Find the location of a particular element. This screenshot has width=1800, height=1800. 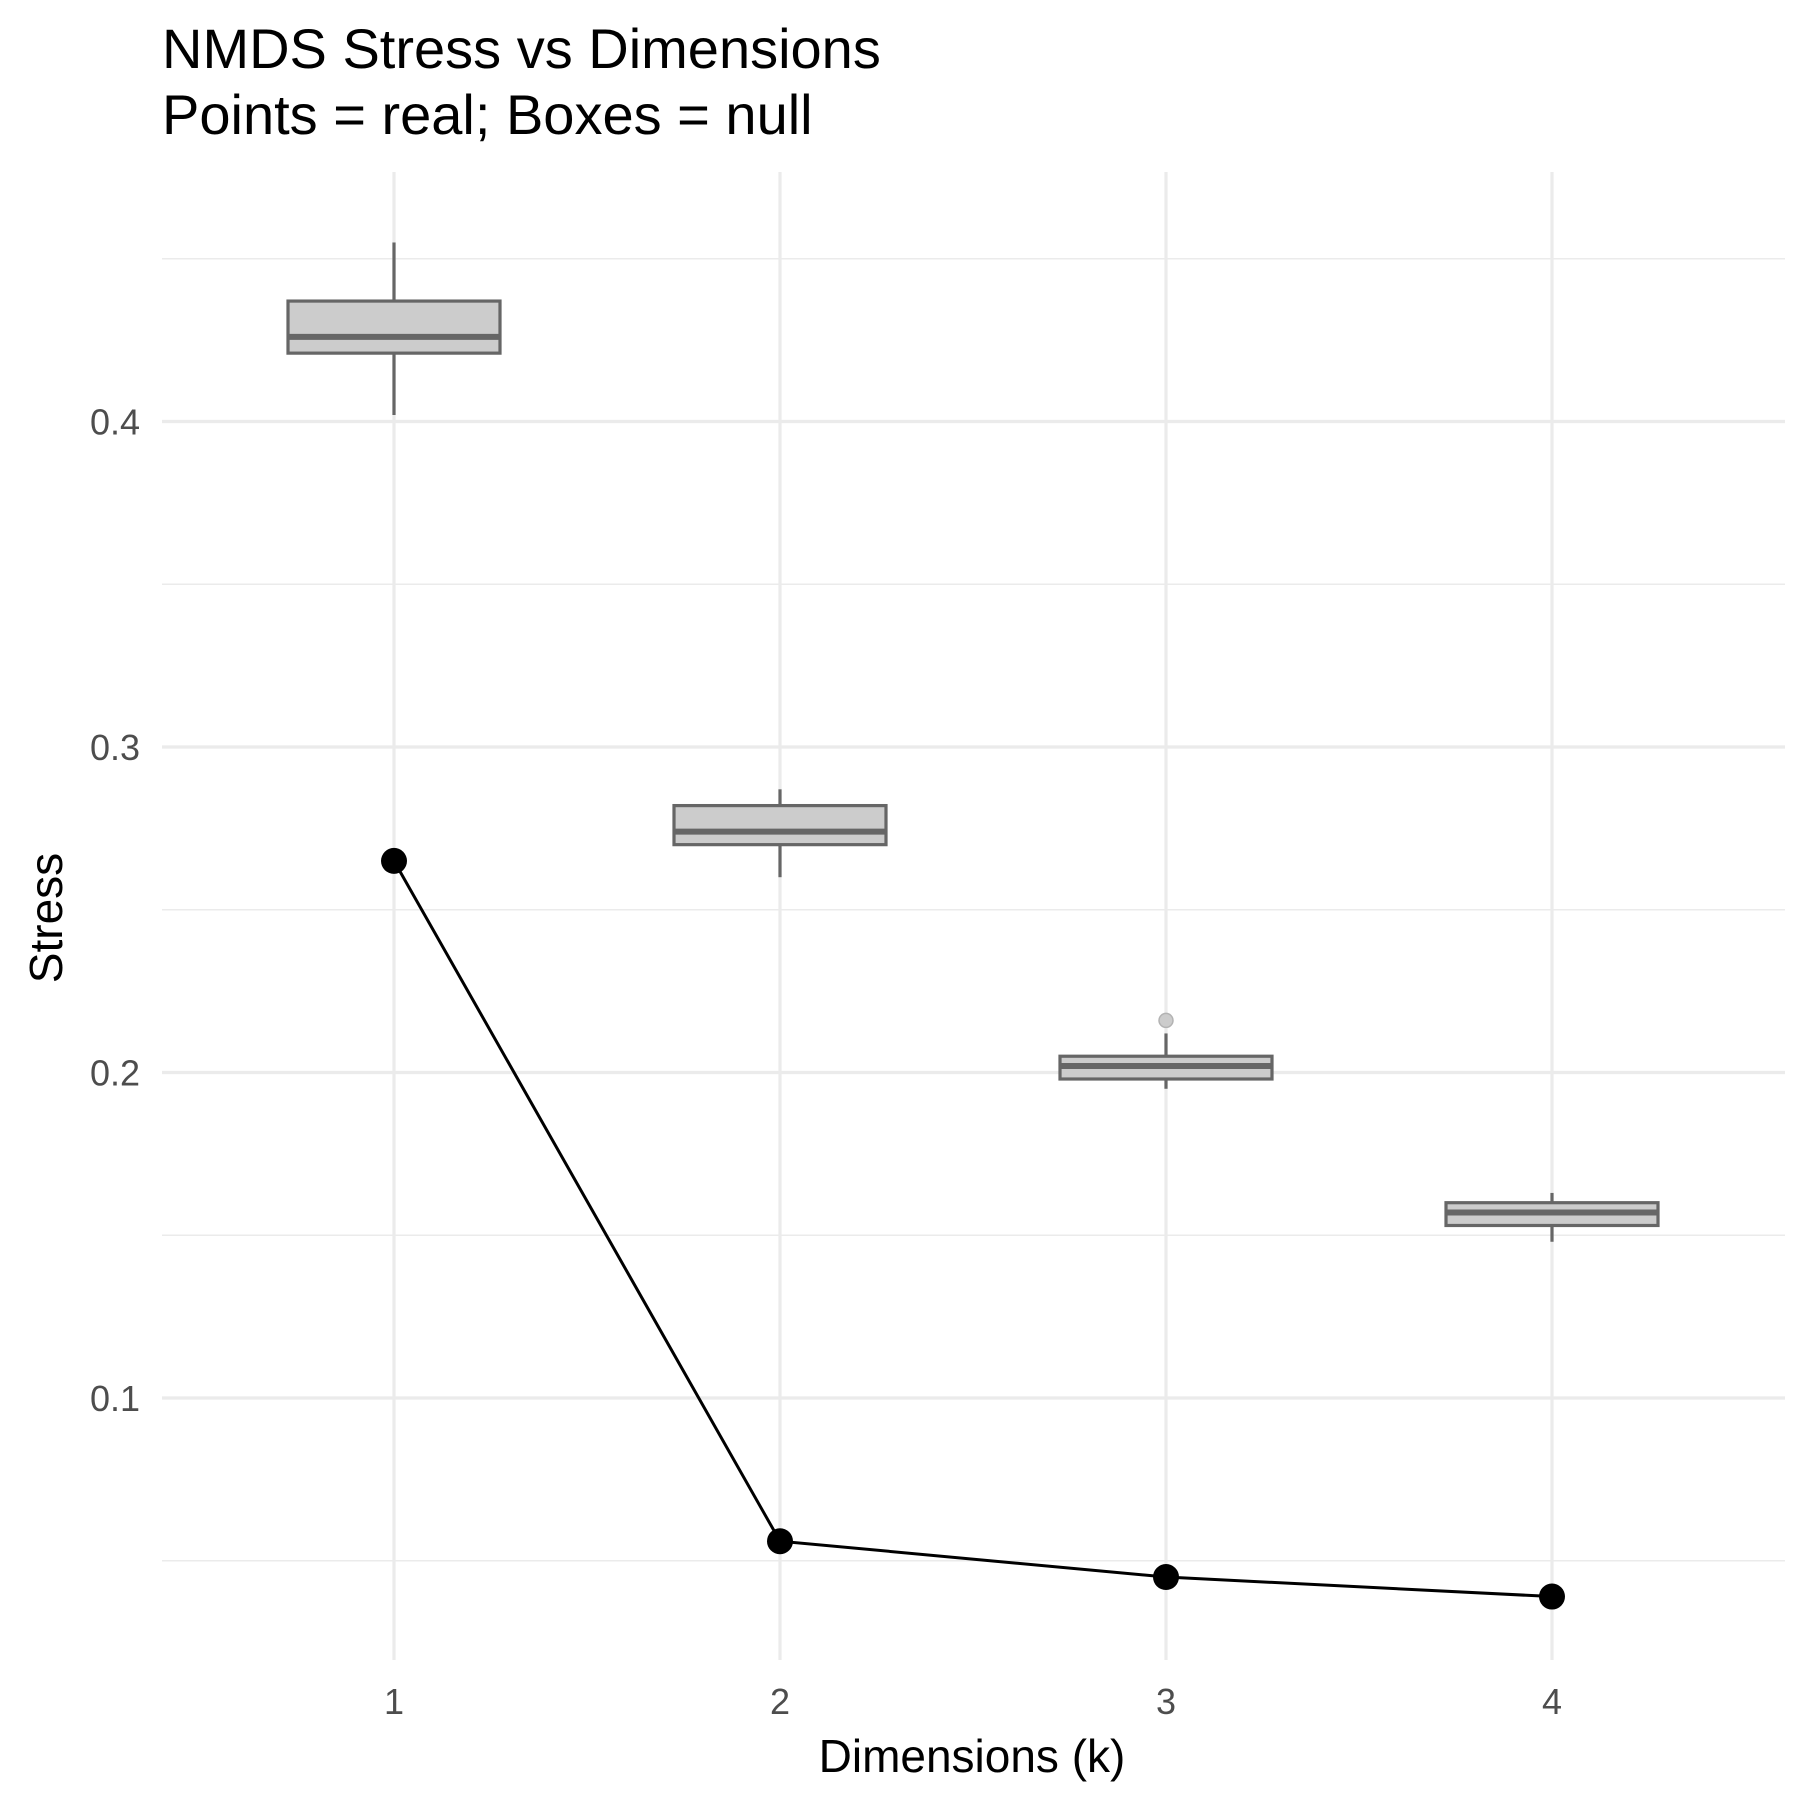

x-axis-title: Dimensions (k) is located at coordinates (972, 1756).